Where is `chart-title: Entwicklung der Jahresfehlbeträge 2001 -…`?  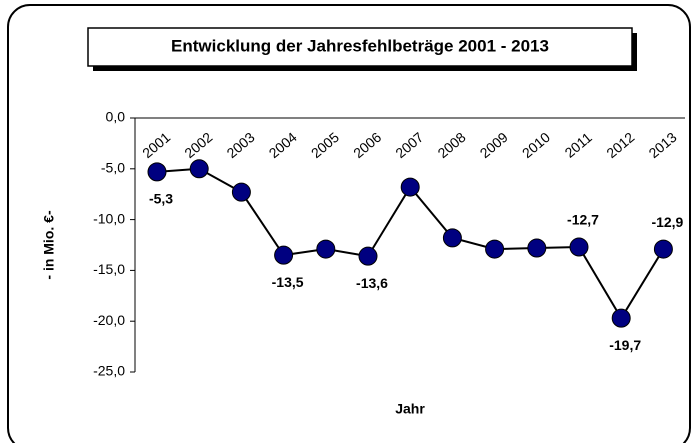
chart-title: Entwicklung der Jahresfehlbeträge 2001 -… is located at coordinates (360, 45).